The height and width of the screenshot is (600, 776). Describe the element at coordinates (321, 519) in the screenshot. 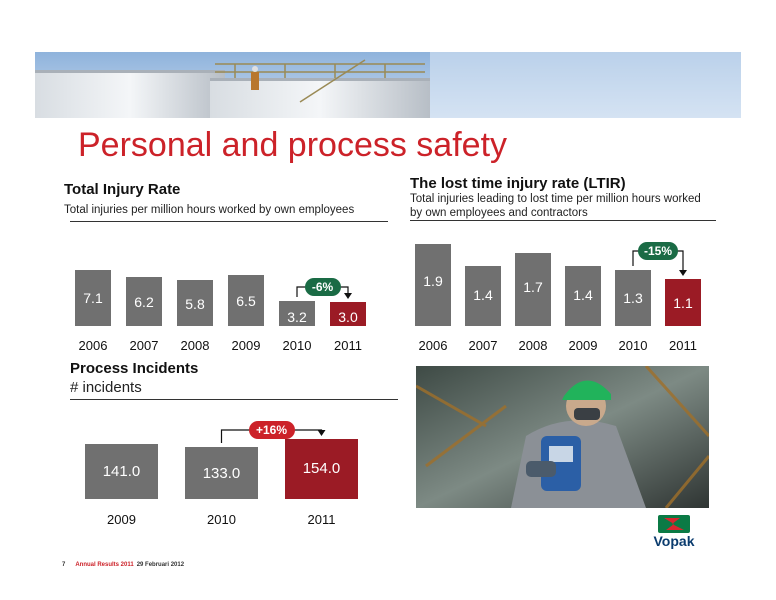

I see `pi-category-label: 2011` at that location.